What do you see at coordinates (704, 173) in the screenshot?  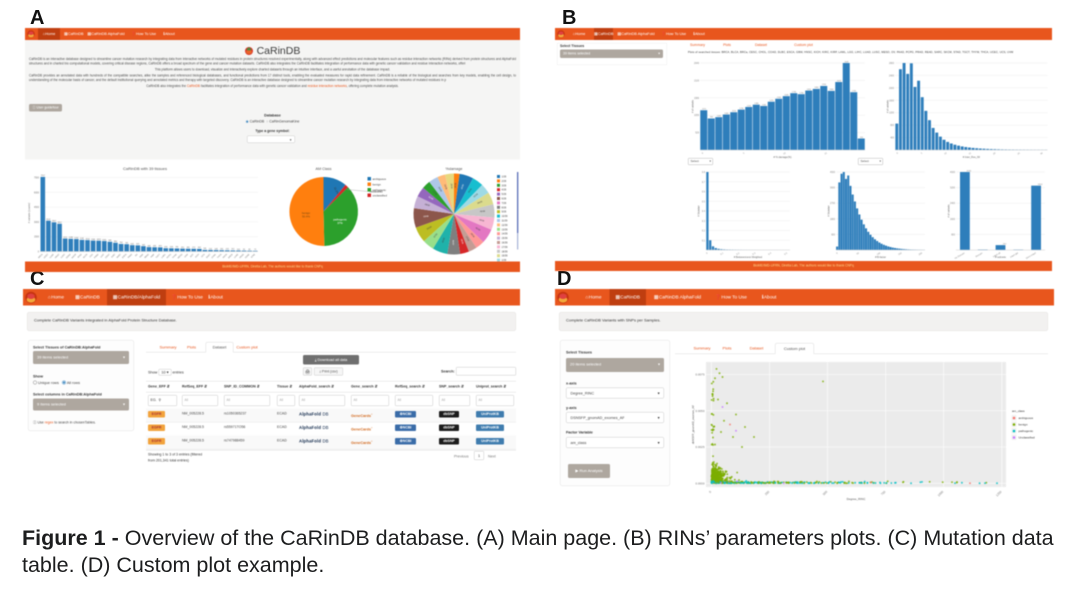 I see `svg-text: 0.8` at bounding box center [704, 173].